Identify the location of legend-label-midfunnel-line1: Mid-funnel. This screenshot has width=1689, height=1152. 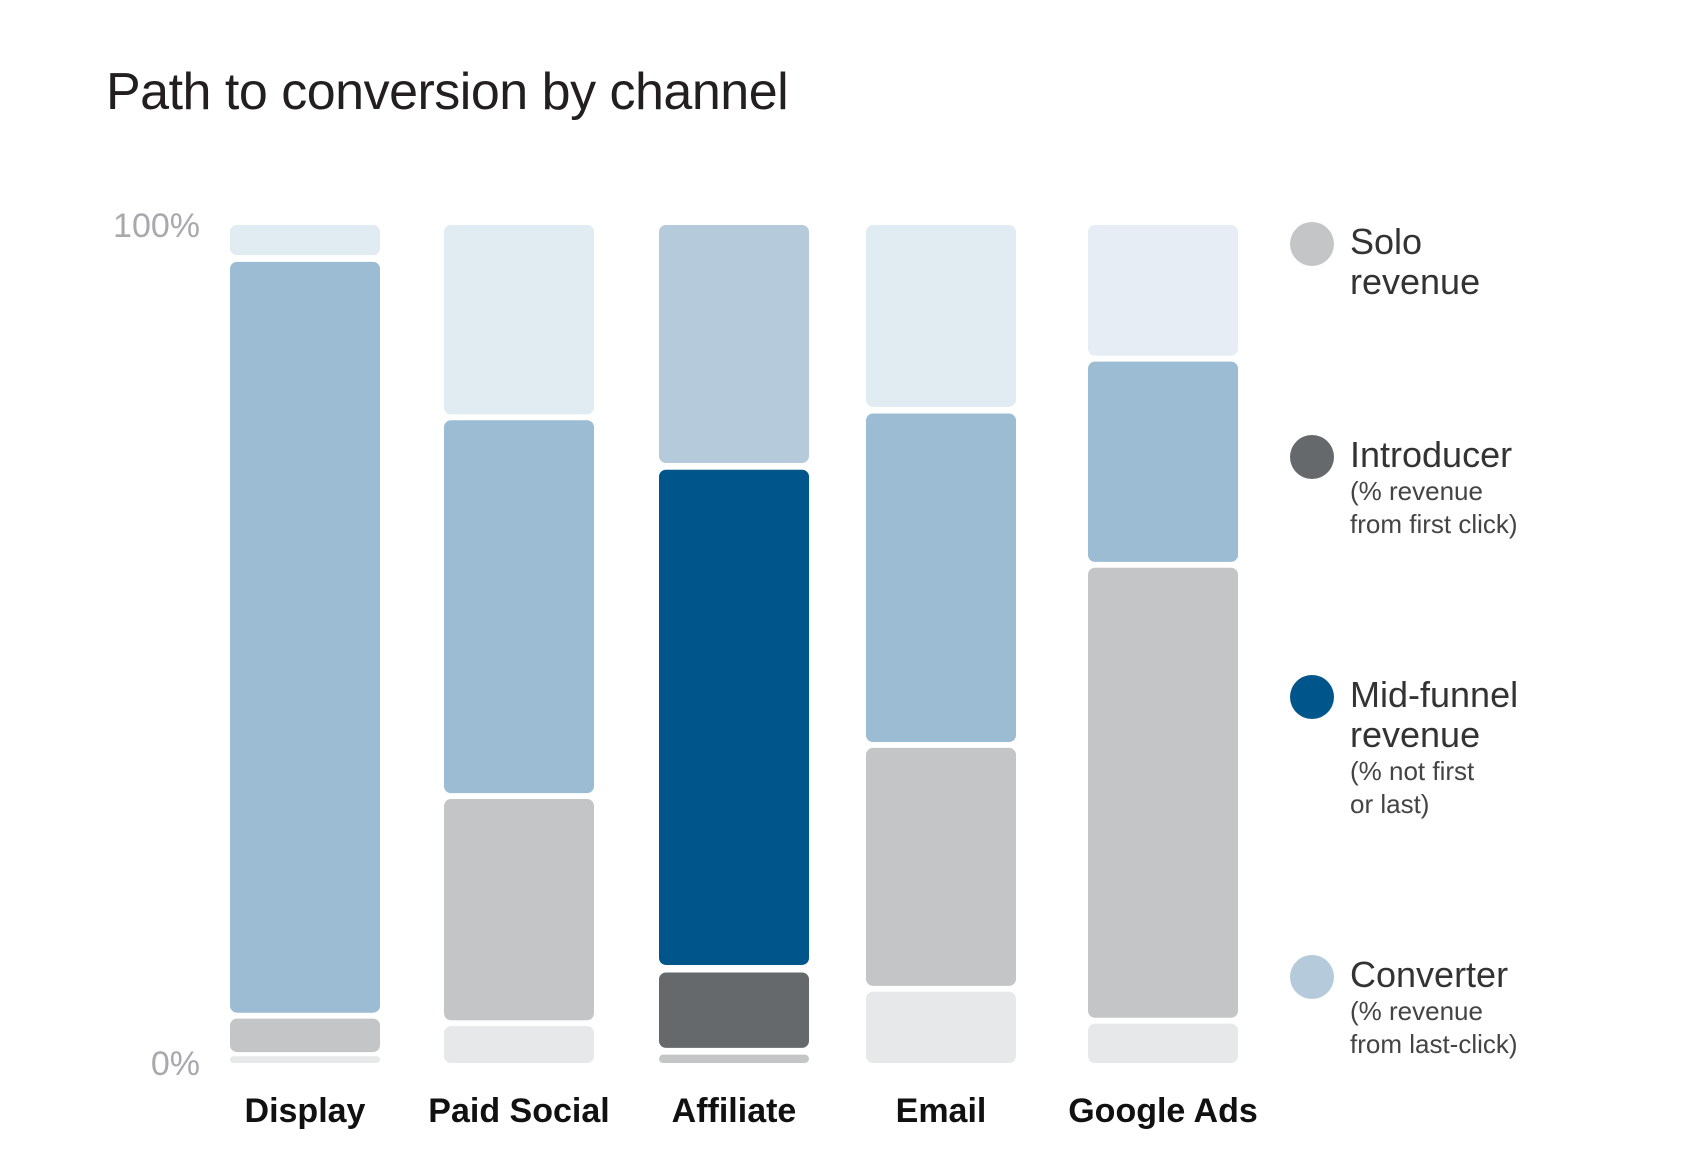
(1434, 694).